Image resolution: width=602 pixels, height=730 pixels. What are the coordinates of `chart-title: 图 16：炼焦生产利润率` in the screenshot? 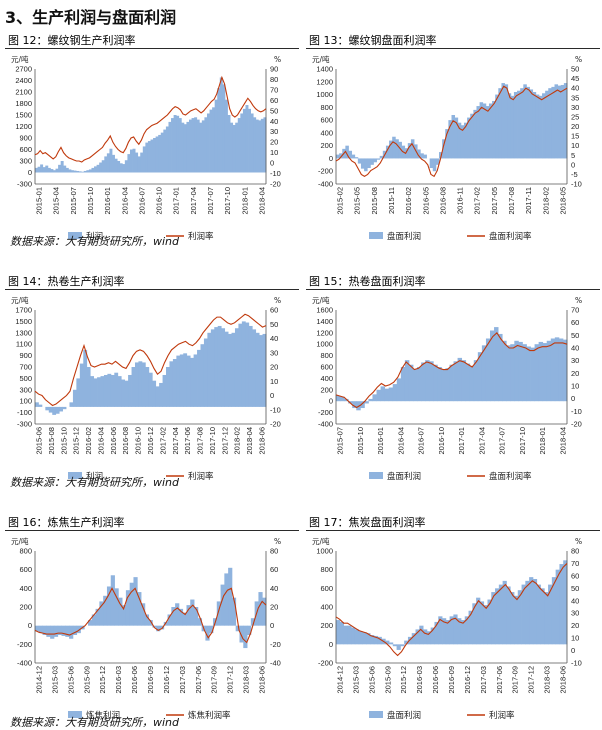 It's located at (152, 523).